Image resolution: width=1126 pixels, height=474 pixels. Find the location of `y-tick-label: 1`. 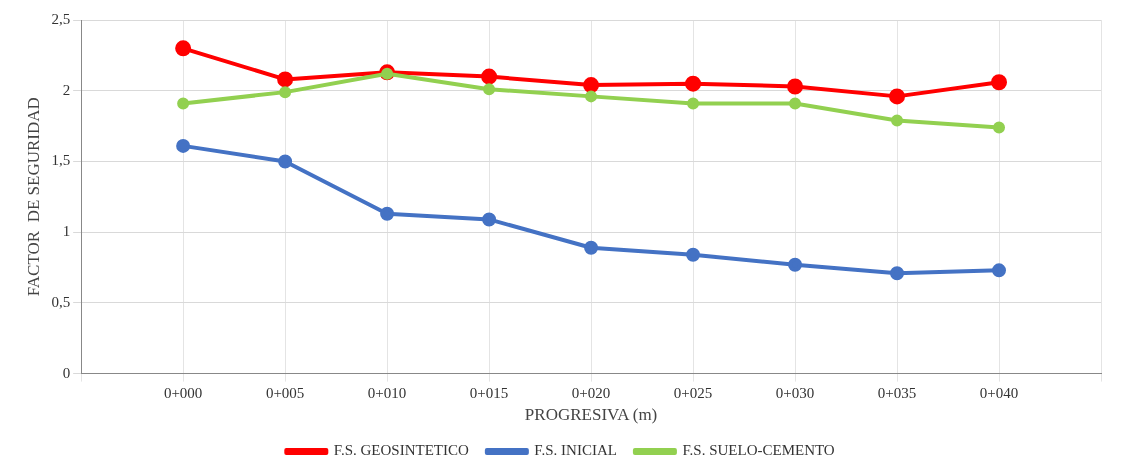

y-tick-label: 1 is located at coordinates (66, 231).